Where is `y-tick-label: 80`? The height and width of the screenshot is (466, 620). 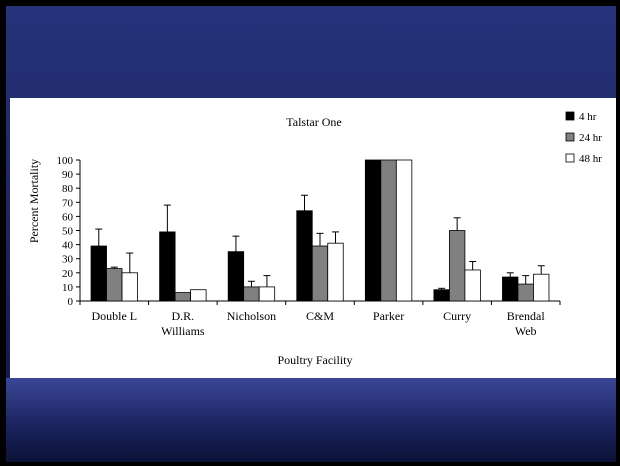
y-tick-label: 80 is located at coordinates (68, 189).